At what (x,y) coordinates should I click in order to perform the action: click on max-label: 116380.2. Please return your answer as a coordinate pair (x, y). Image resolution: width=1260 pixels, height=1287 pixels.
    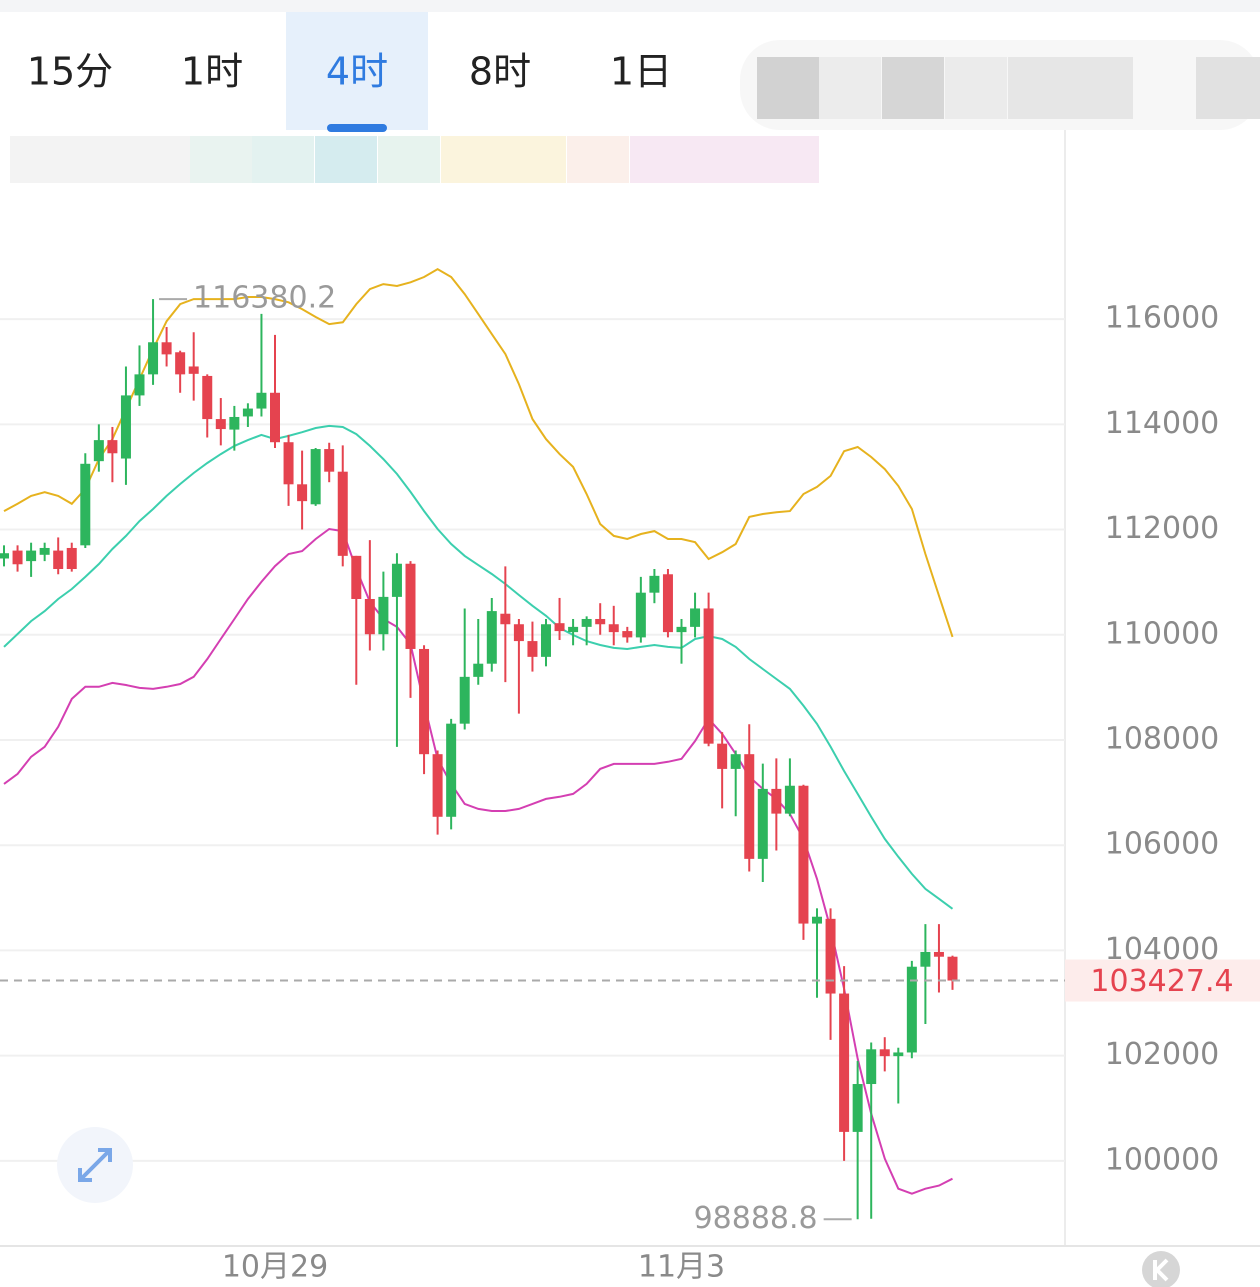
    Looking at the image, I should click on (264, 298).